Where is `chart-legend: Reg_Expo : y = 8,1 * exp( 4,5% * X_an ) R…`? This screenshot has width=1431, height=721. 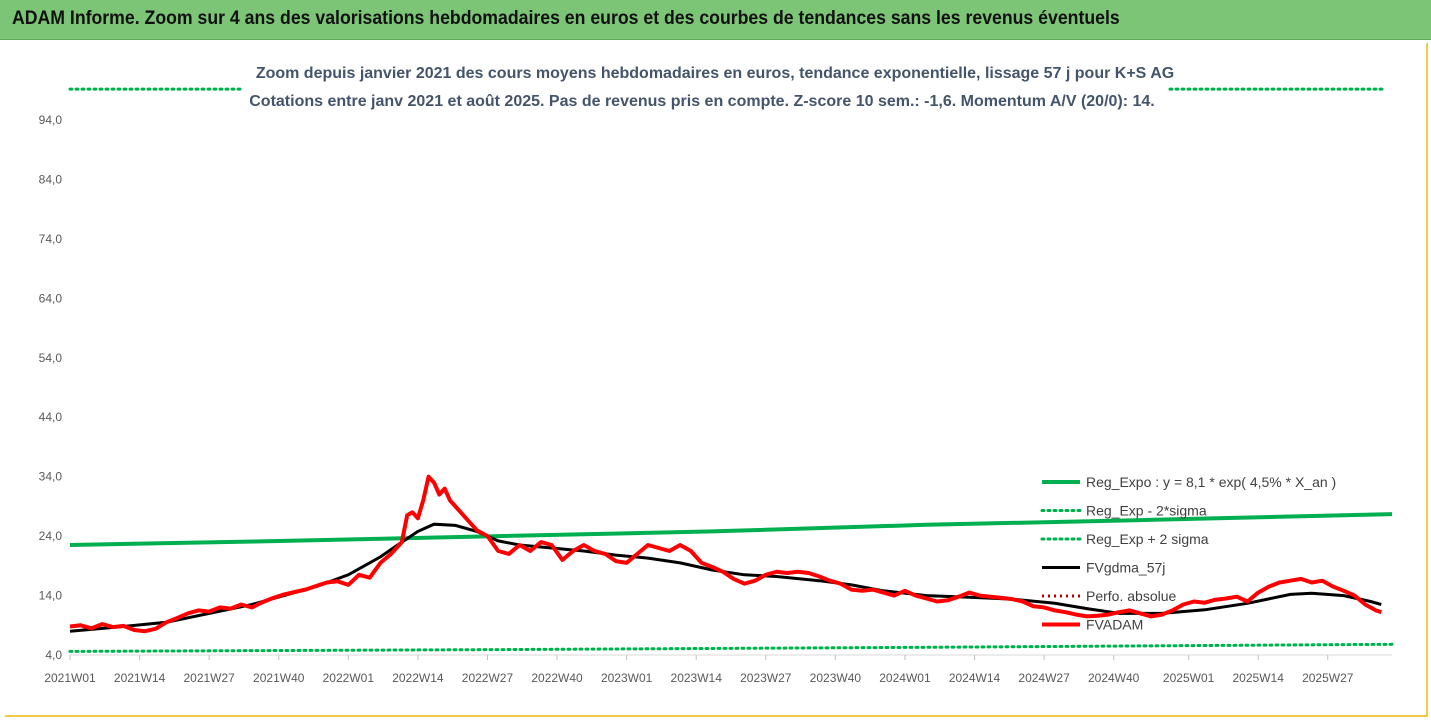
chart-legend: Reg_Expo : y = 8,1 * exp( 4,5% * X_an ) R… is located at coordinates (1188, 553).